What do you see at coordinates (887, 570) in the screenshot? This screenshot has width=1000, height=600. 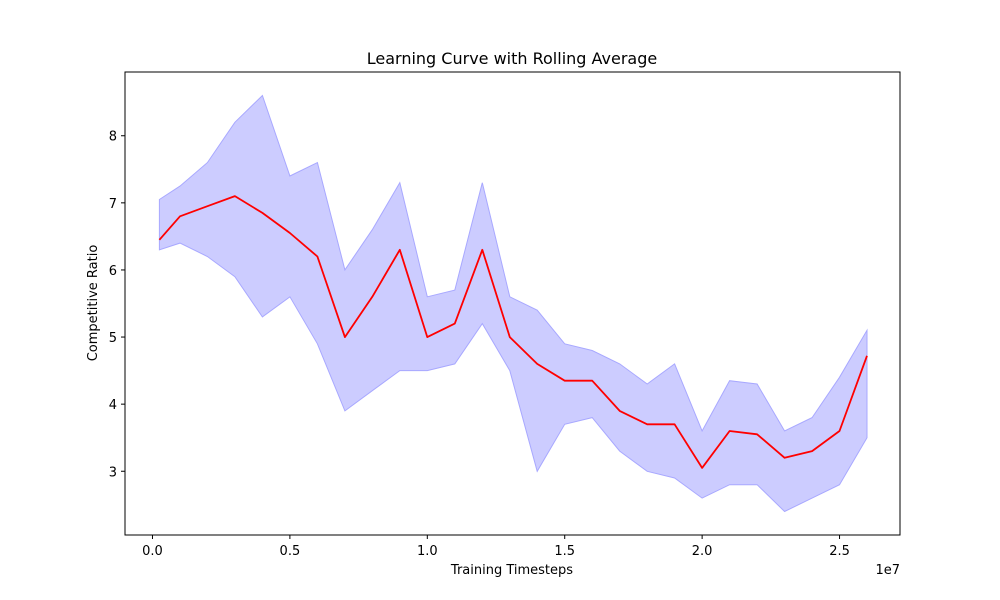 I see `x-offset-label: 1e7` at bounding box center [887, 570].